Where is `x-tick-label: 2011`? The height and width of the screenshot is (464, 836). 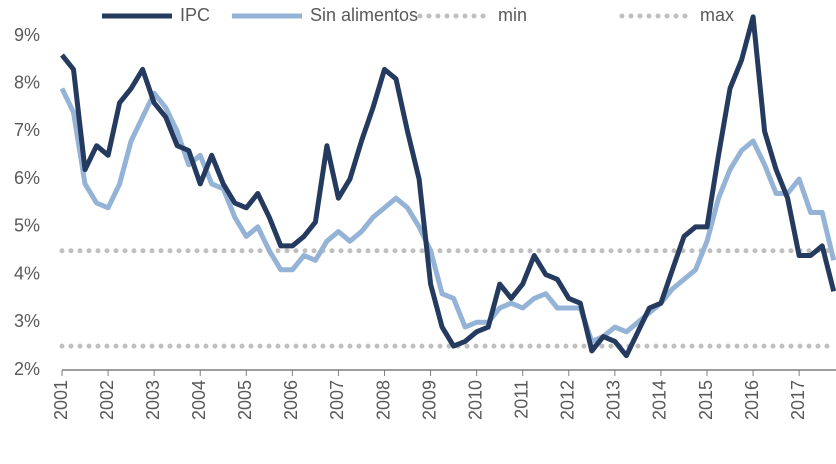
x-tick-label: 2011 is located at coordinates (521, 399).